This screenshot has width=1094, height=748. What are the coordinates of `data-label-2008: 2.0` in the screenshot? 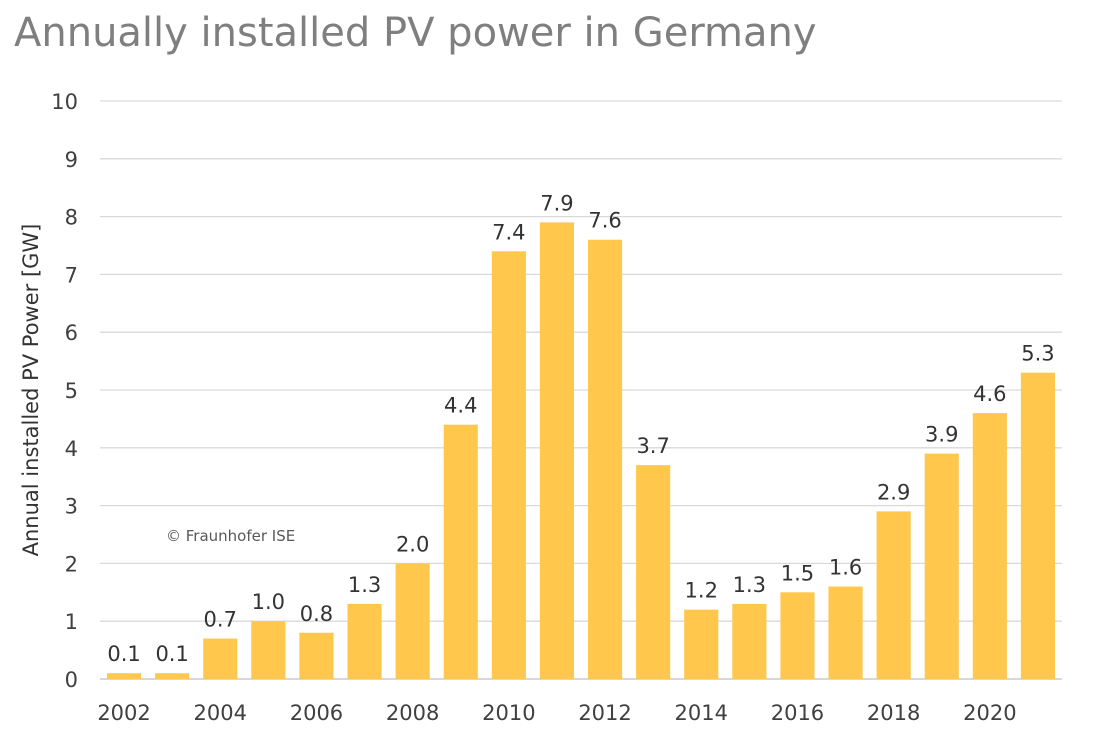 It's located at (412, 544).